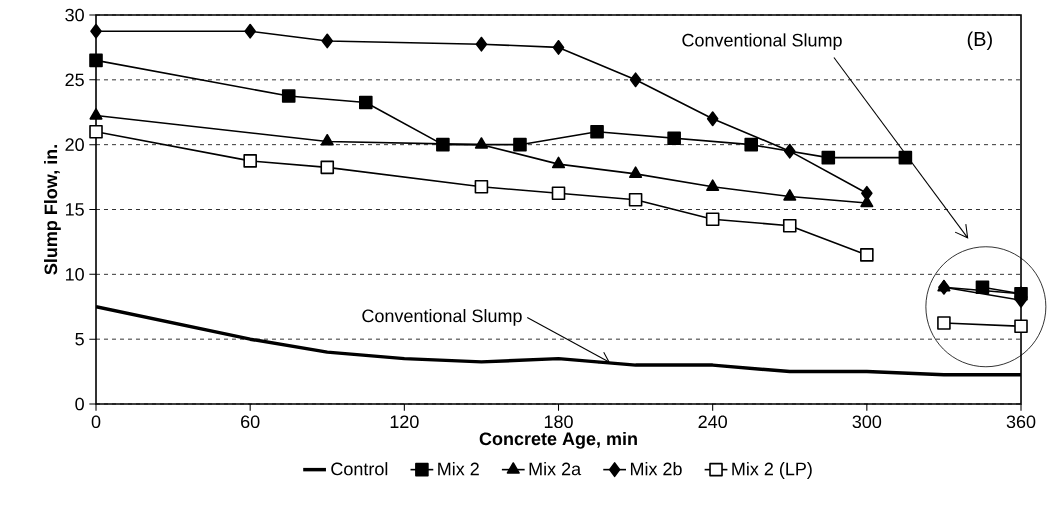 The width and height of the screenshot is (1048, 512). What do you see at coordinates (79, 339) in the screenshot?
I see `y-tick-label: 5` at bounding box center [79, 339].